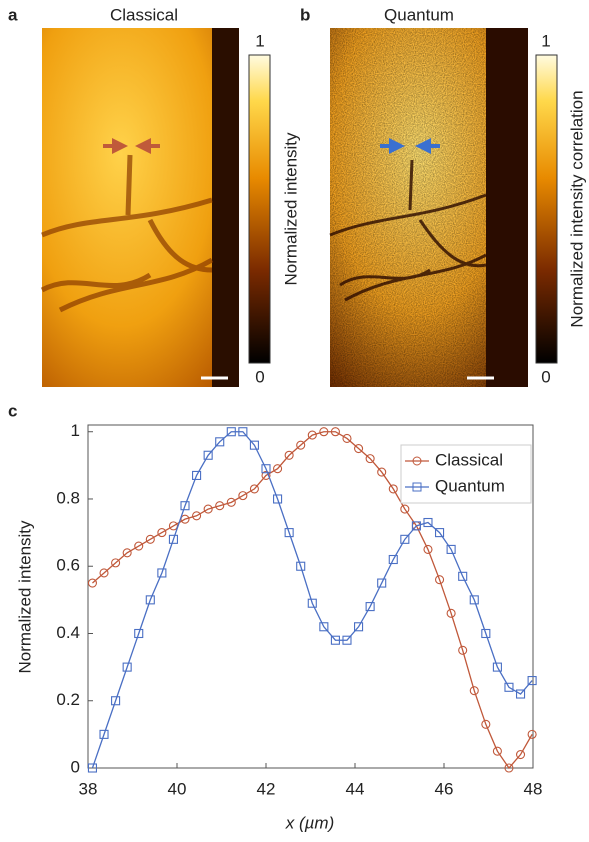  I want to click on x-axis-label: x (µm), so click(310, 822).